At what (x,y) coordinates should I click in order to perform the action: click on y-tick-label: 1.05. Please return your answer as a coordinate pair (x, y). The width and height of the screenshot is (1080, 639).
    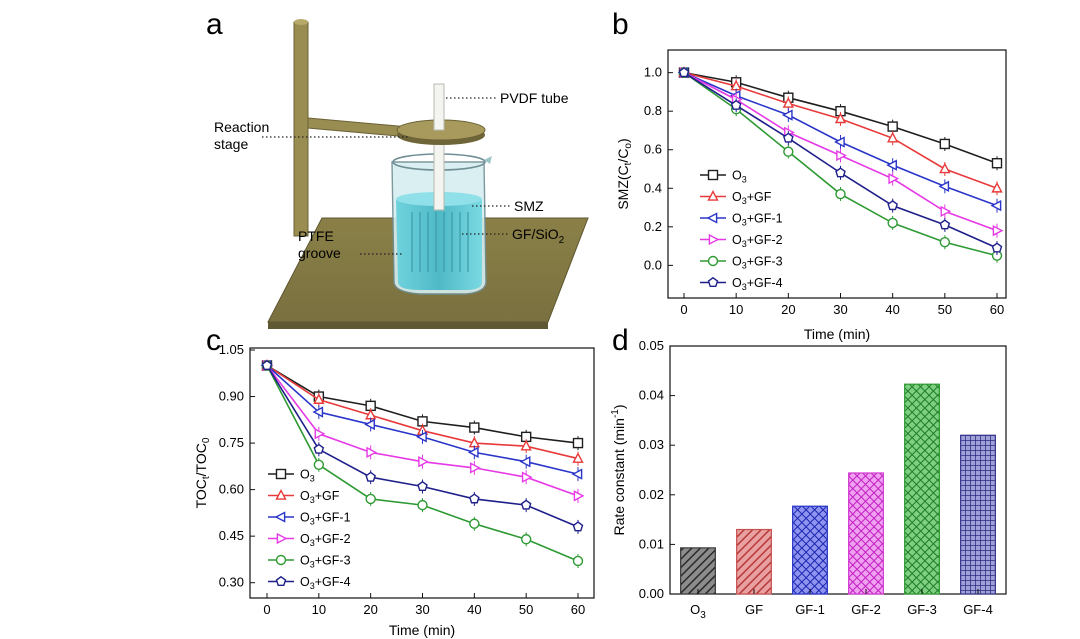
    Looking at the image, I should click on (231, 349).